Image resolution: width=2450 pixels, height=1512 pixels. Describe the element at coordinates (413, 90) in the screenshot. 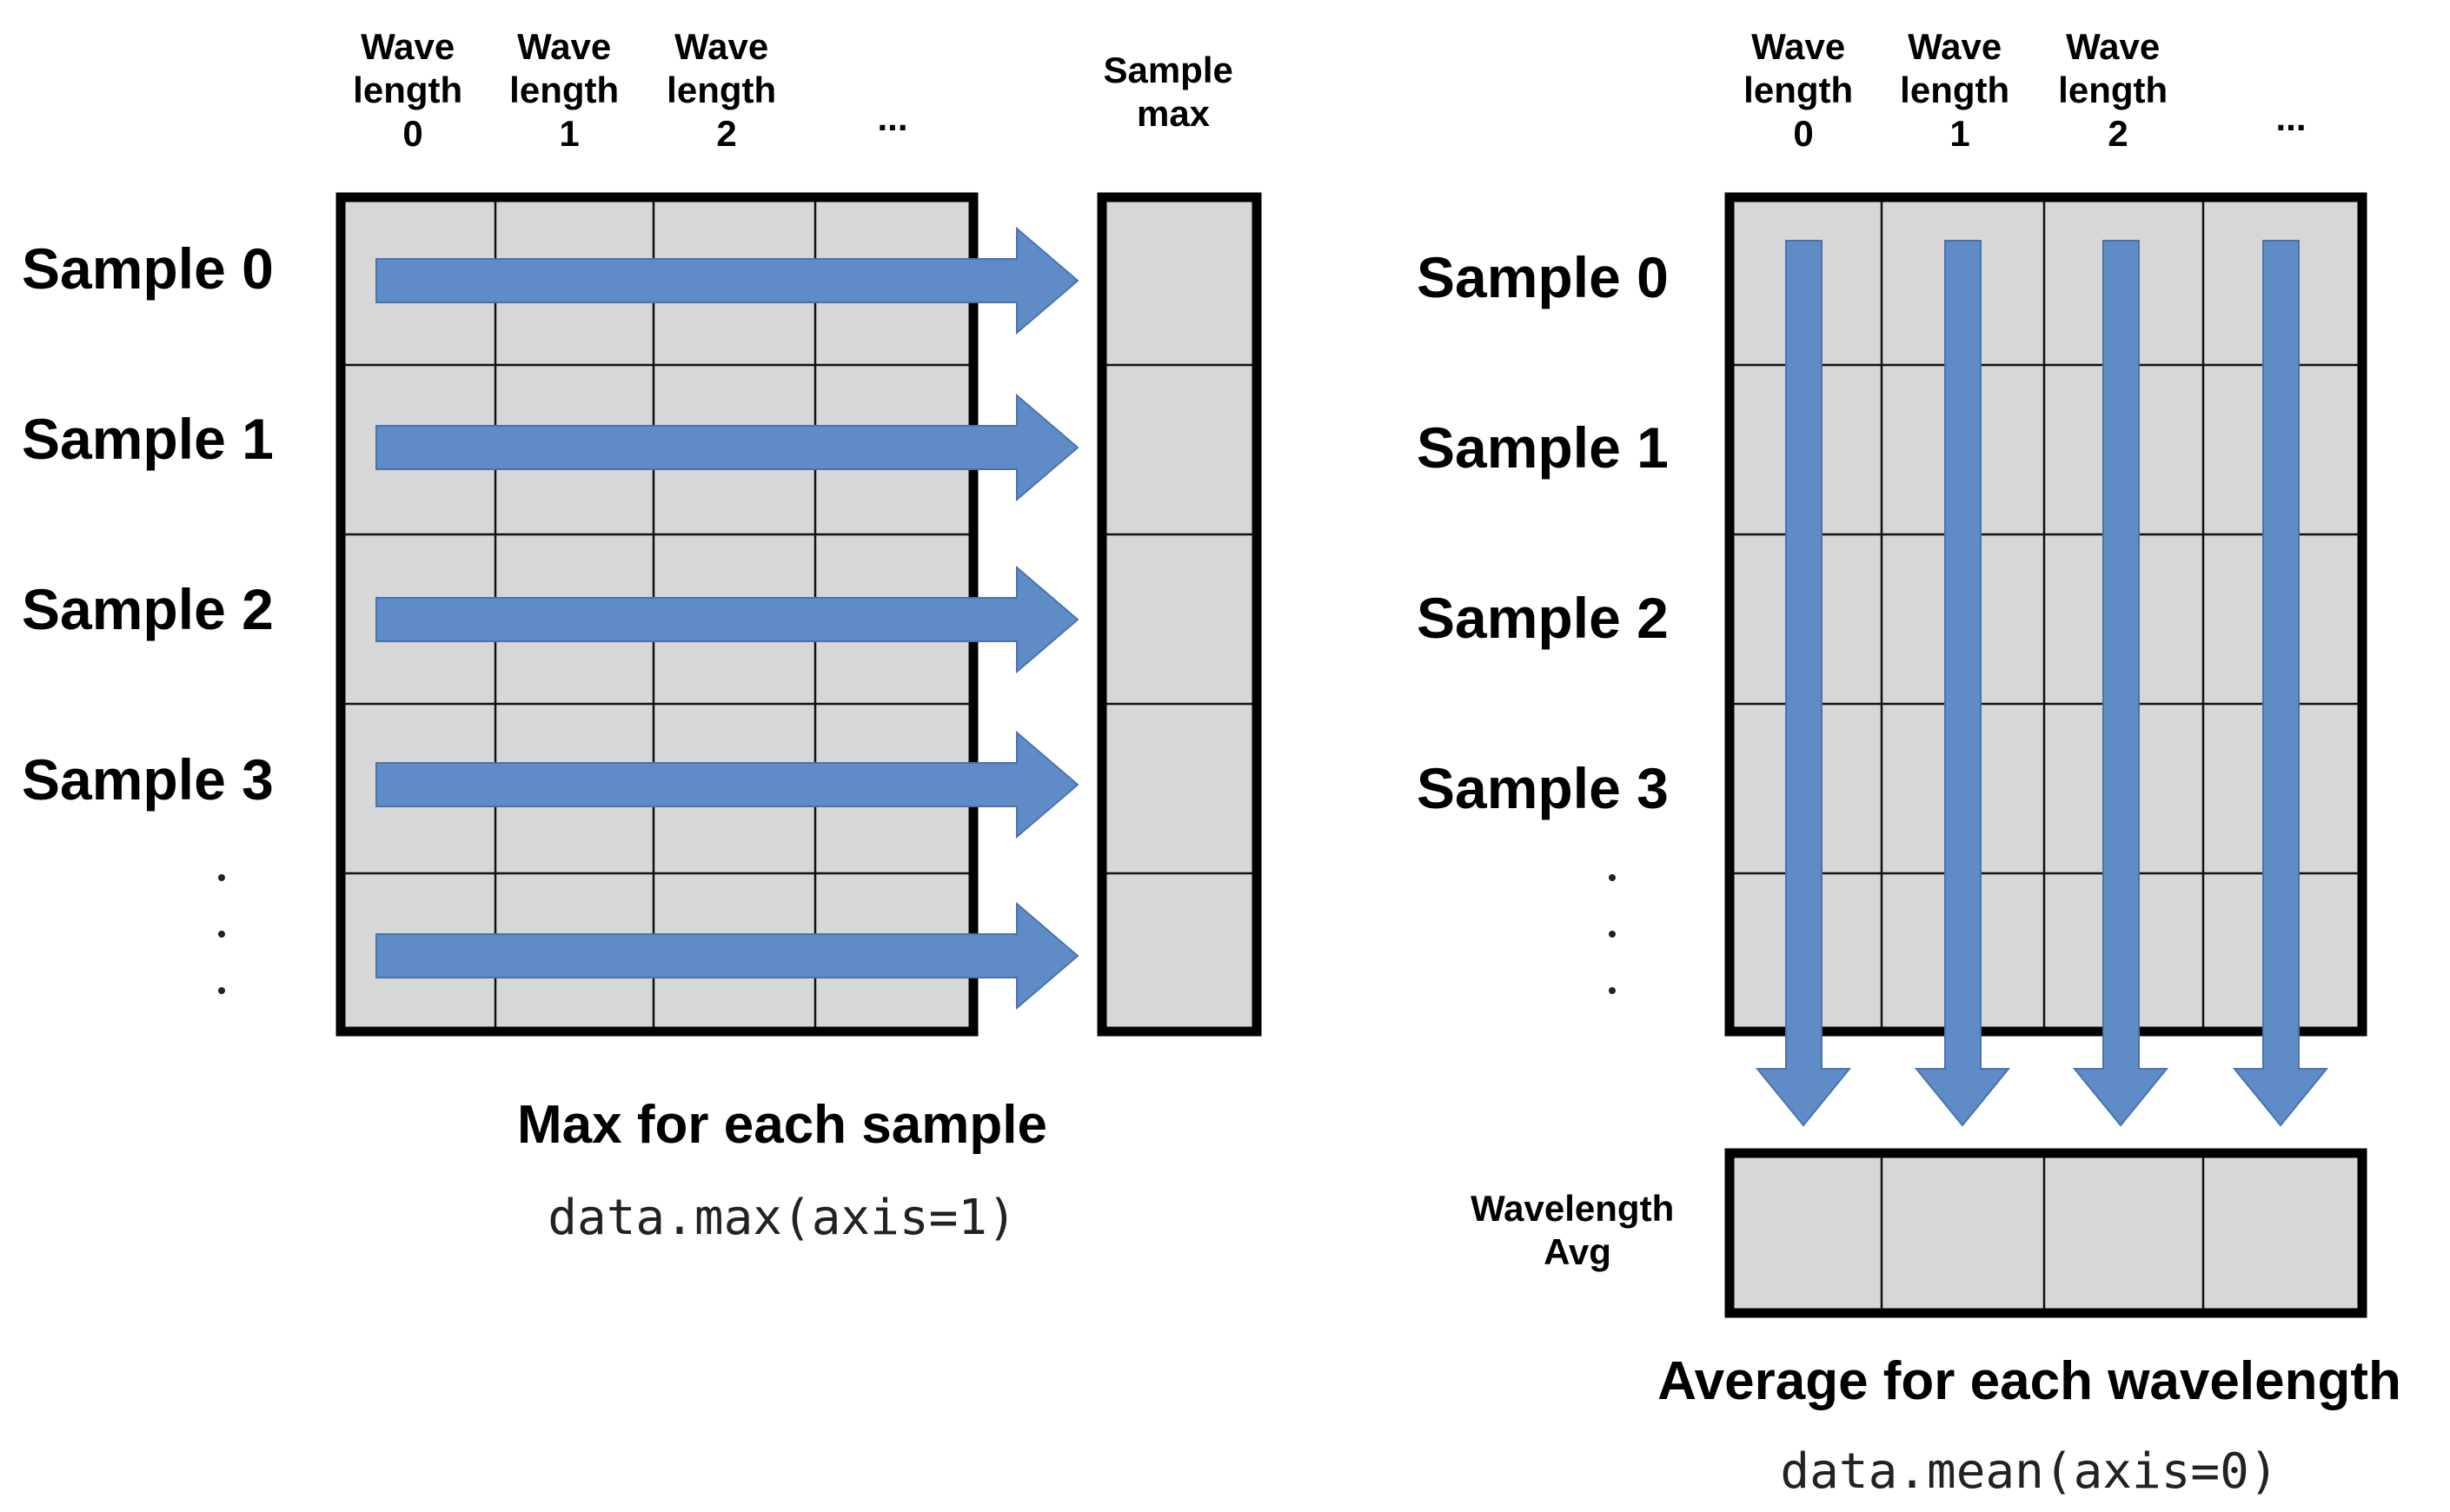

I see `left-col-header-0: Wave length 0` at that location.